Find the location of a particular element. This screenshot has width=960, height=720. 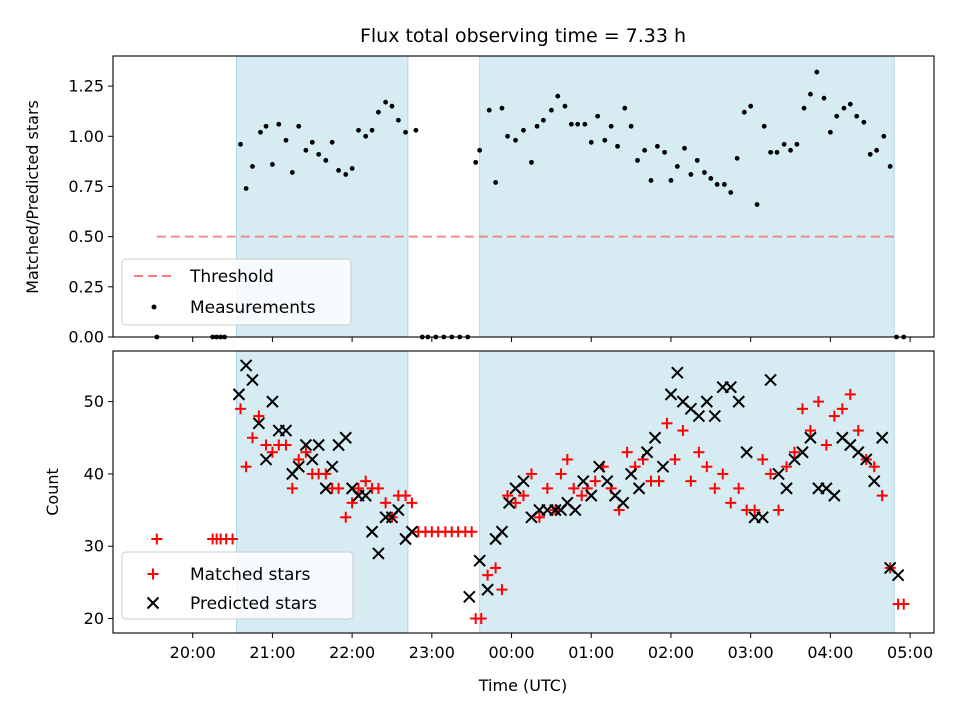

x-tick-label: 03:00 is located at coordinates (751, 652).